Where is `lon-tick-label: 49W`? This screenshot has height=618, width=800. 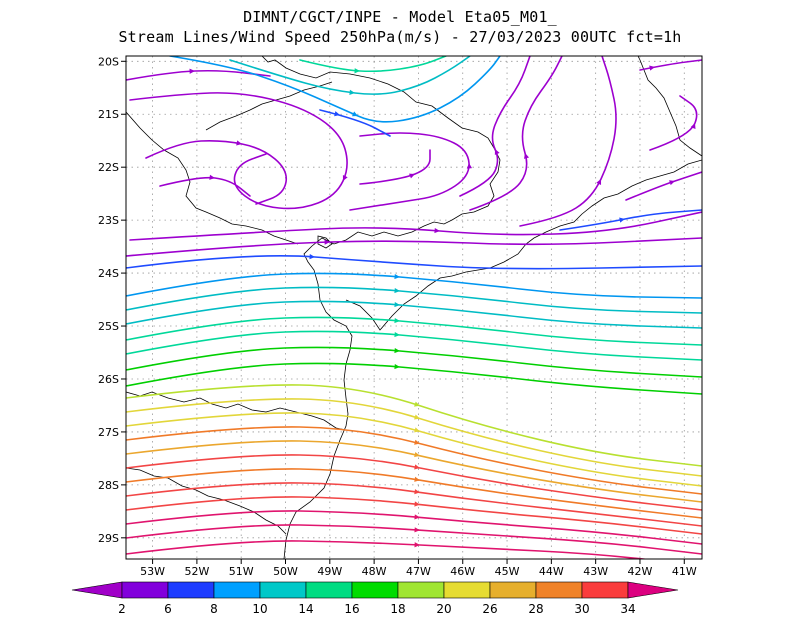
lon-tick-label: 49W is located at coordinates (329, 571).